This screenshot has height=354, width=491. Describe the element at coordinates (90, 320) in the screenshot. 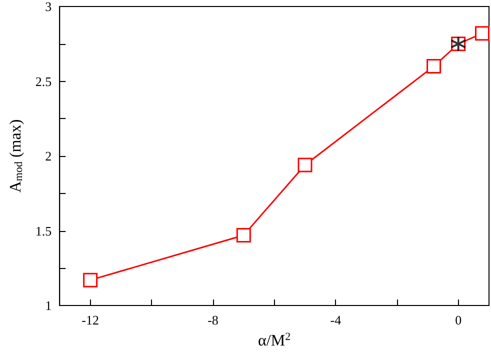

I see `x-tick-label: -12` at that location.